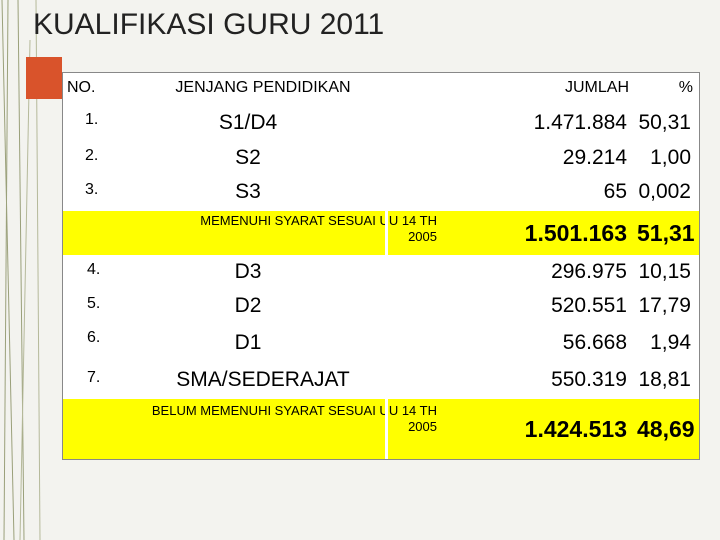 This screenshot has height=540, width=720. Describe the element at coordinates (381, 306) in the screenshot. I see `table-row: 5. D2 520.551 17,79` at that location.